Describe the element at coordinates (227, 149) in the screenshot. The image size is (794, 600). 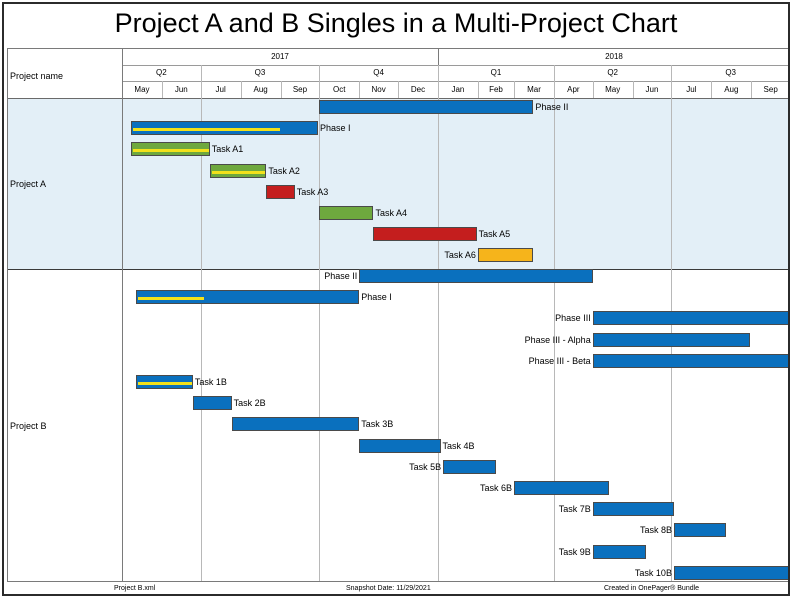
I see `bar-label: Task A1` at that location.